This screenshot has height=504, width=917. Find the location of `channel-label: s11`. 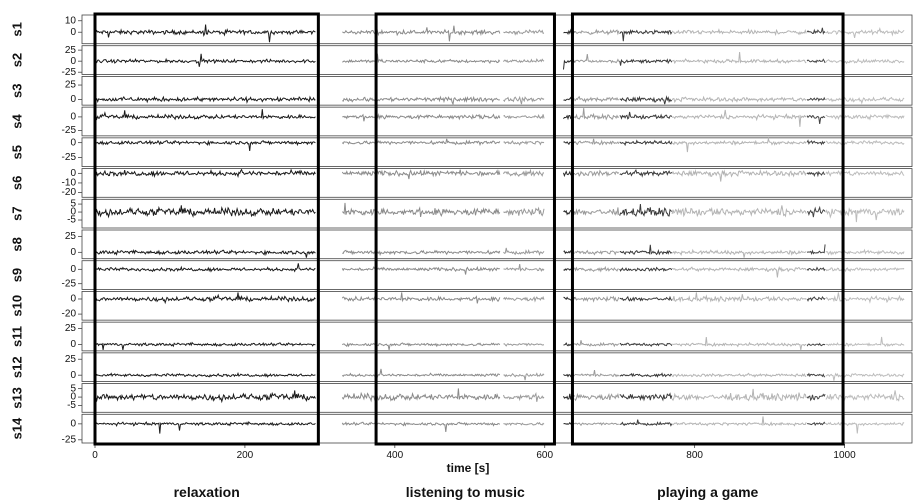

channel-label: s11 is located at coordinates (16, 336).